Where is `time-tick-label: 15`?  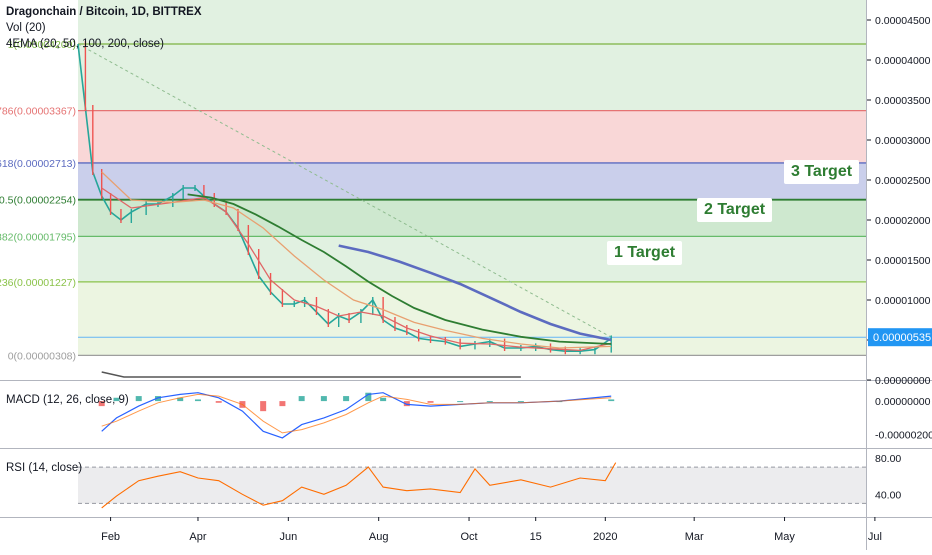
time-tick-label: 15 is located at coordinates (536, 537).